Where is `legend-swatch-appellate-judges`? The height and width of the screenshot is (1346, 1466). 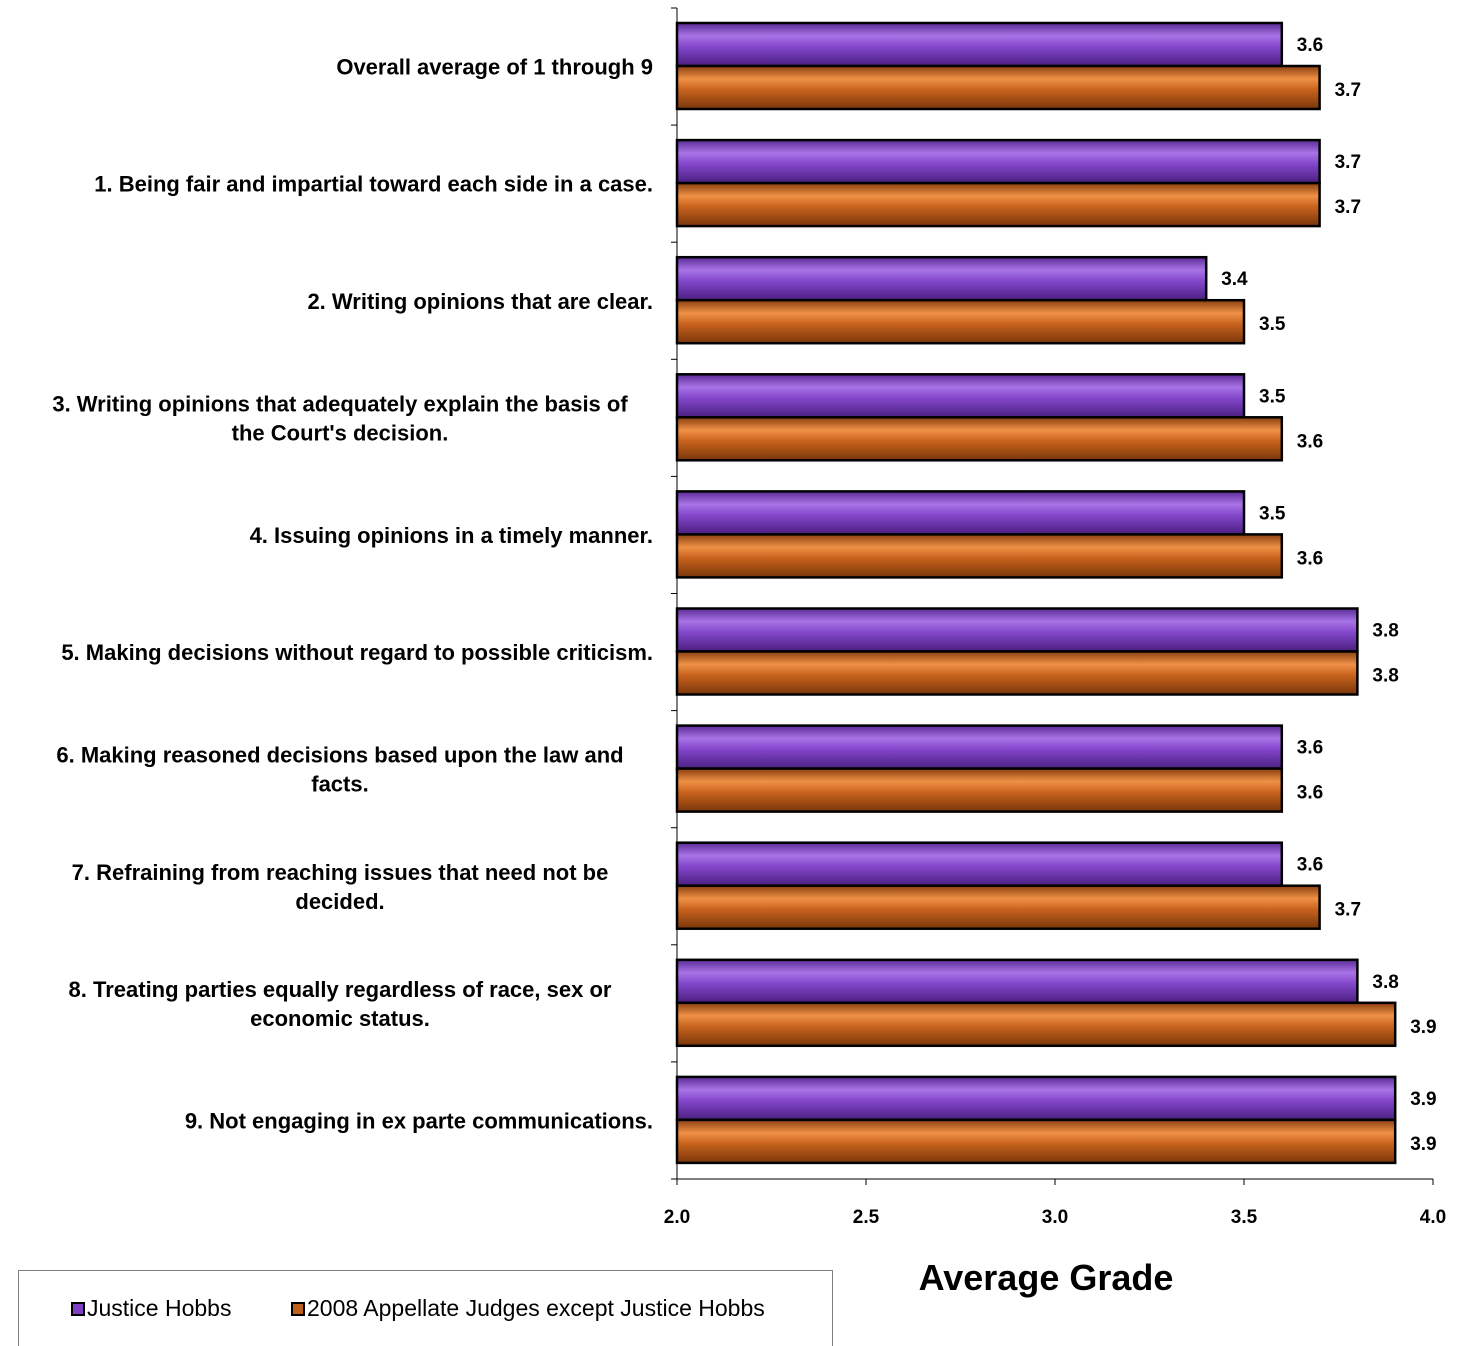
legend-swatch-appellate-judges is located at coordinates (298, 1308).